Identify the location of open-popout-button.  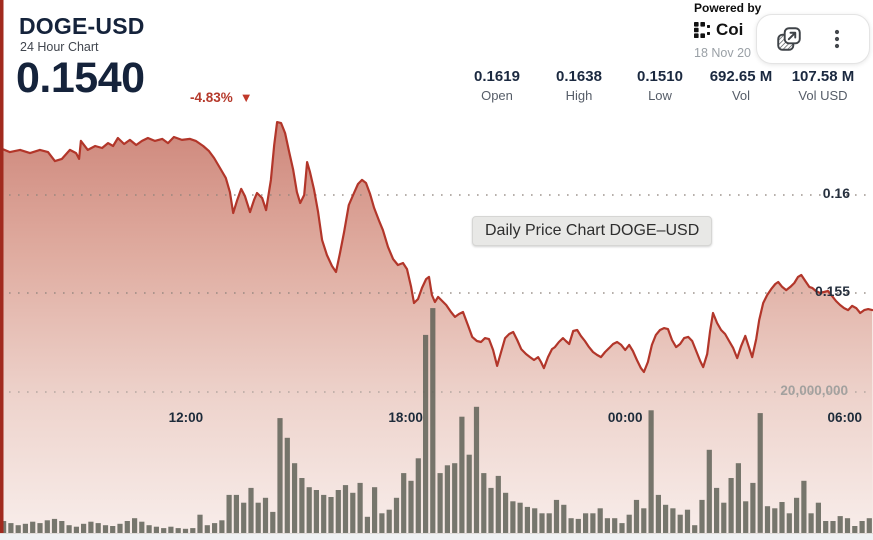
(789, 39).